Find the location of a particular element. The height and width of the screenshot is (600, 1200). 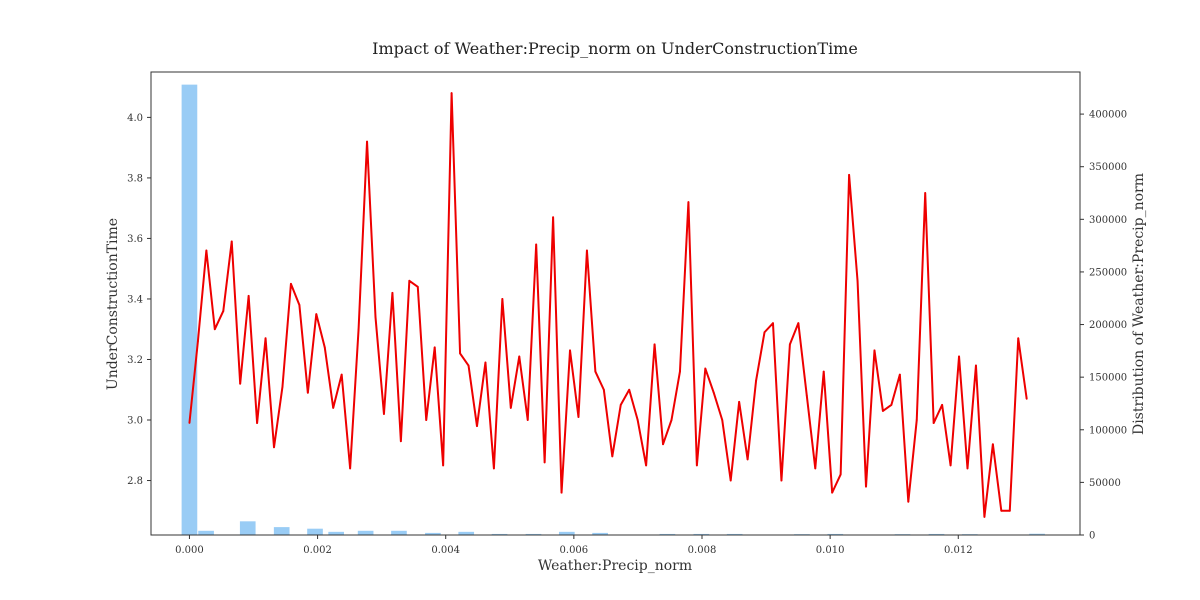

x-tick-label: 0.010 is located at coordinates (830, 550).